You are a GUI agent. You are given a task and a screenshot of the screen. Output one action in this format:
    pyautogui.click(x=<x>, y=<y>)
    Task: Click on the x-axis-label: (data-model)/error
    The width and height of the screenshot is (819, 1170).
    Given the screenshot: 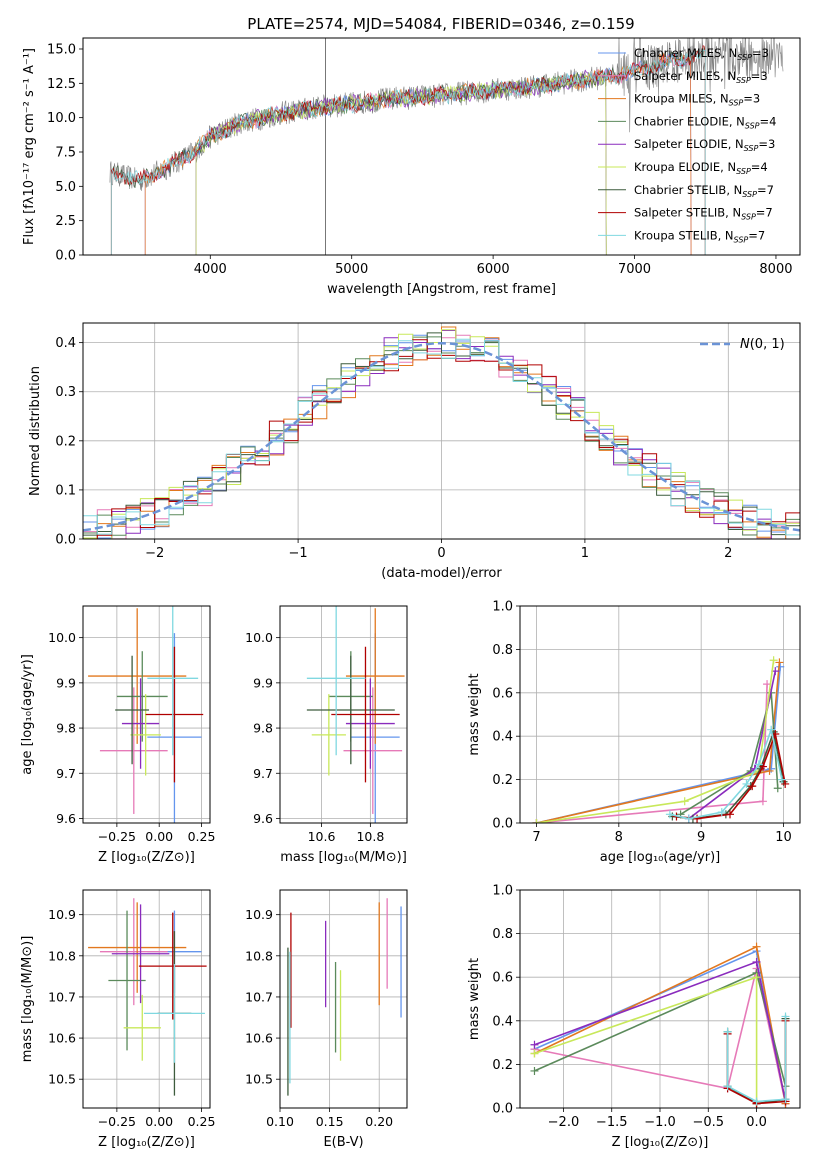 What is the action you would take?
    pyautogui.click(x=441, y=573)
    